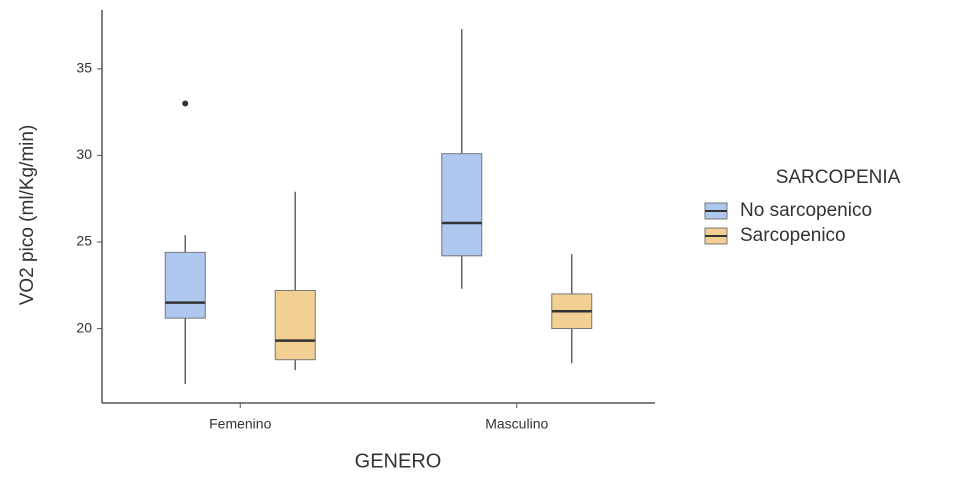 The width and height of the screenshot is (960, 477). What do you see at coordinates (84, 154) in the screenshot?
I see `y-tick-label: 30` at bounding box center [84, 154].